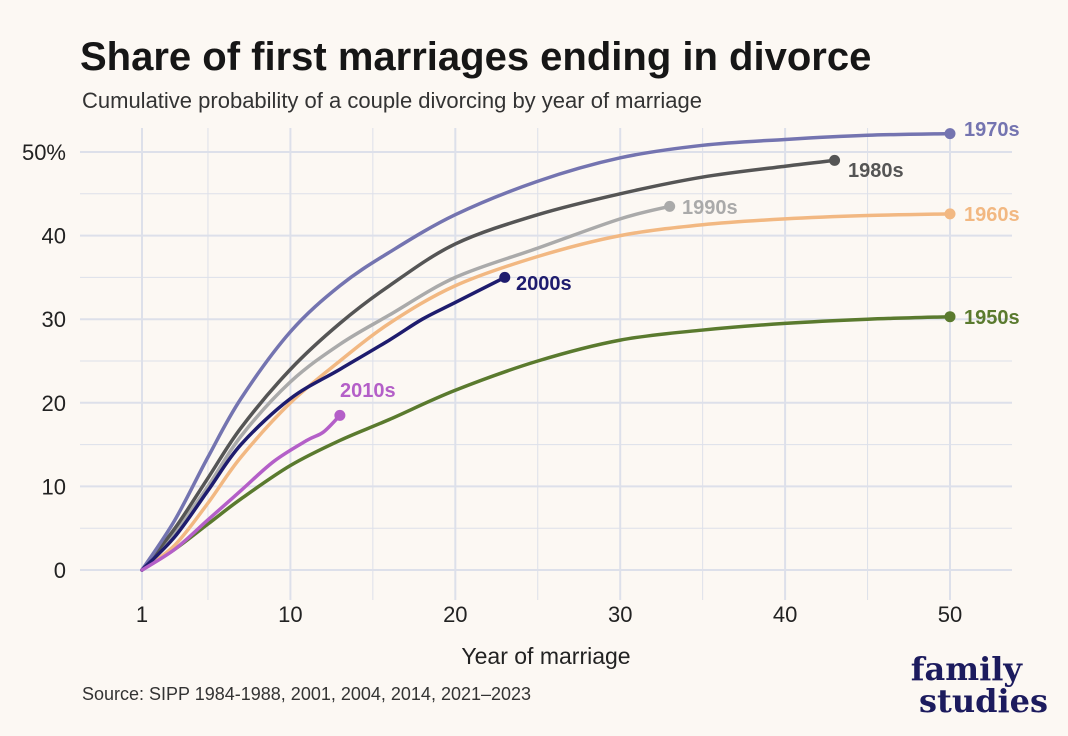  Describe the element at coordinates (60, 570) in the screenshot. I see `y-tick-label: 0` at that location.